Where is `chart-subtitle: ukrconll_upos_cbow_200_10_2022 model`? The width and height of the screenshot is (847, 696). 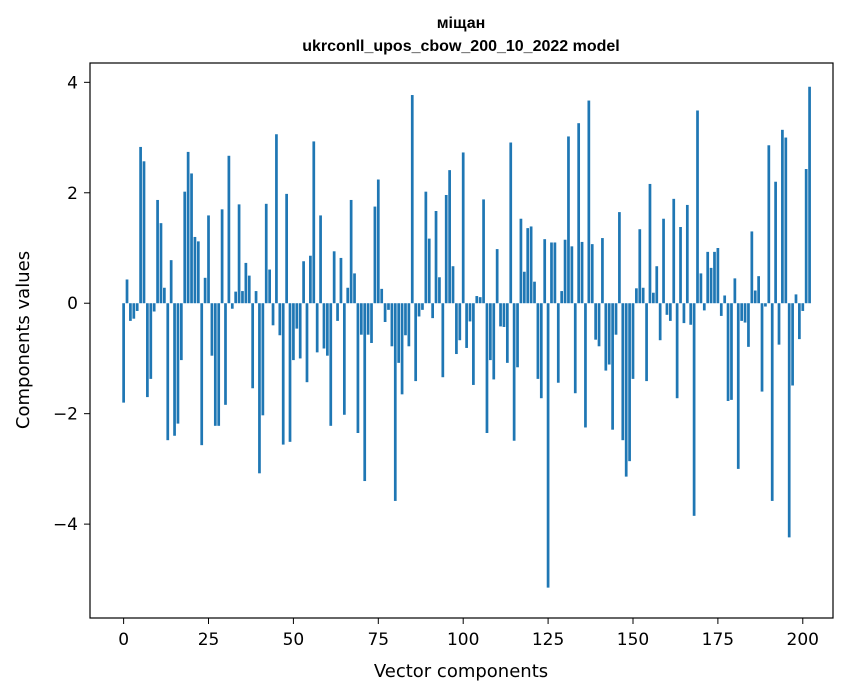 chart-subtitle: ukrconll_upos_cbow_200_10_2022 model is located at coordinates (460, 46).